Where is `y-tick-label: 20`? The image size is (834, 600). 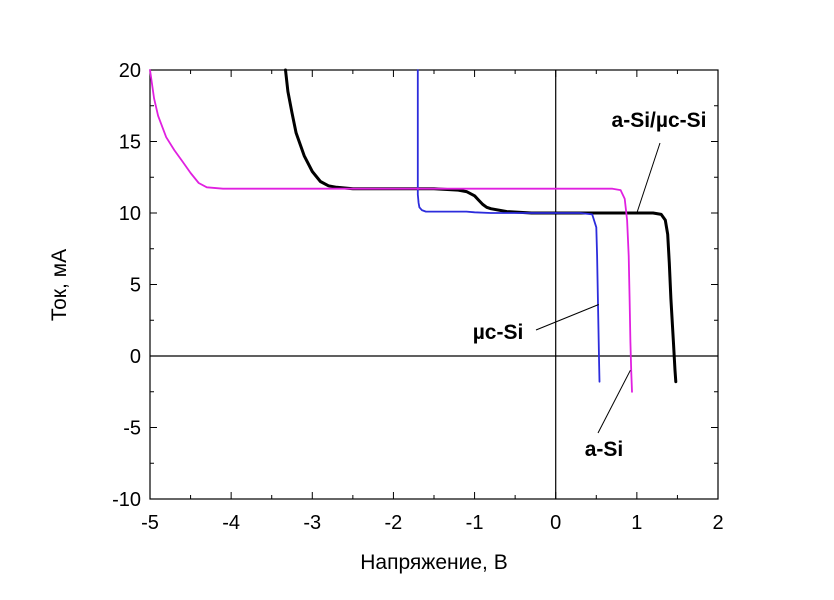
y-tick-label: 20 is located at coordinates (130, 71).